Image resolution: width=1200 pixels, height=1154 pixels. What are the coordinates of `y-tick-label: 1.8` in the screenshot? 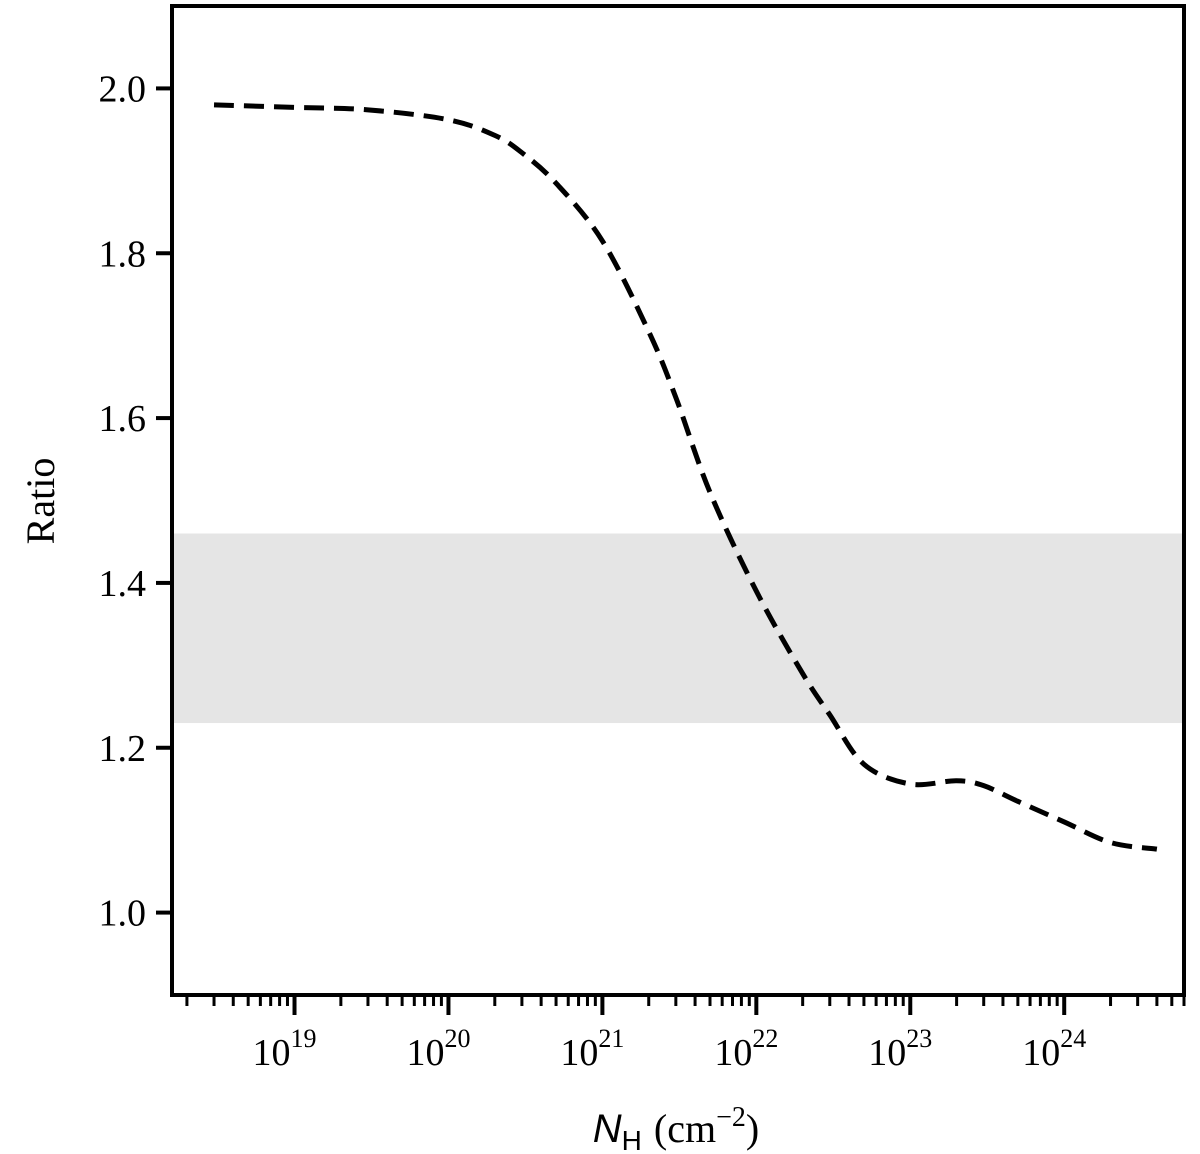 It's located at (123, 254).